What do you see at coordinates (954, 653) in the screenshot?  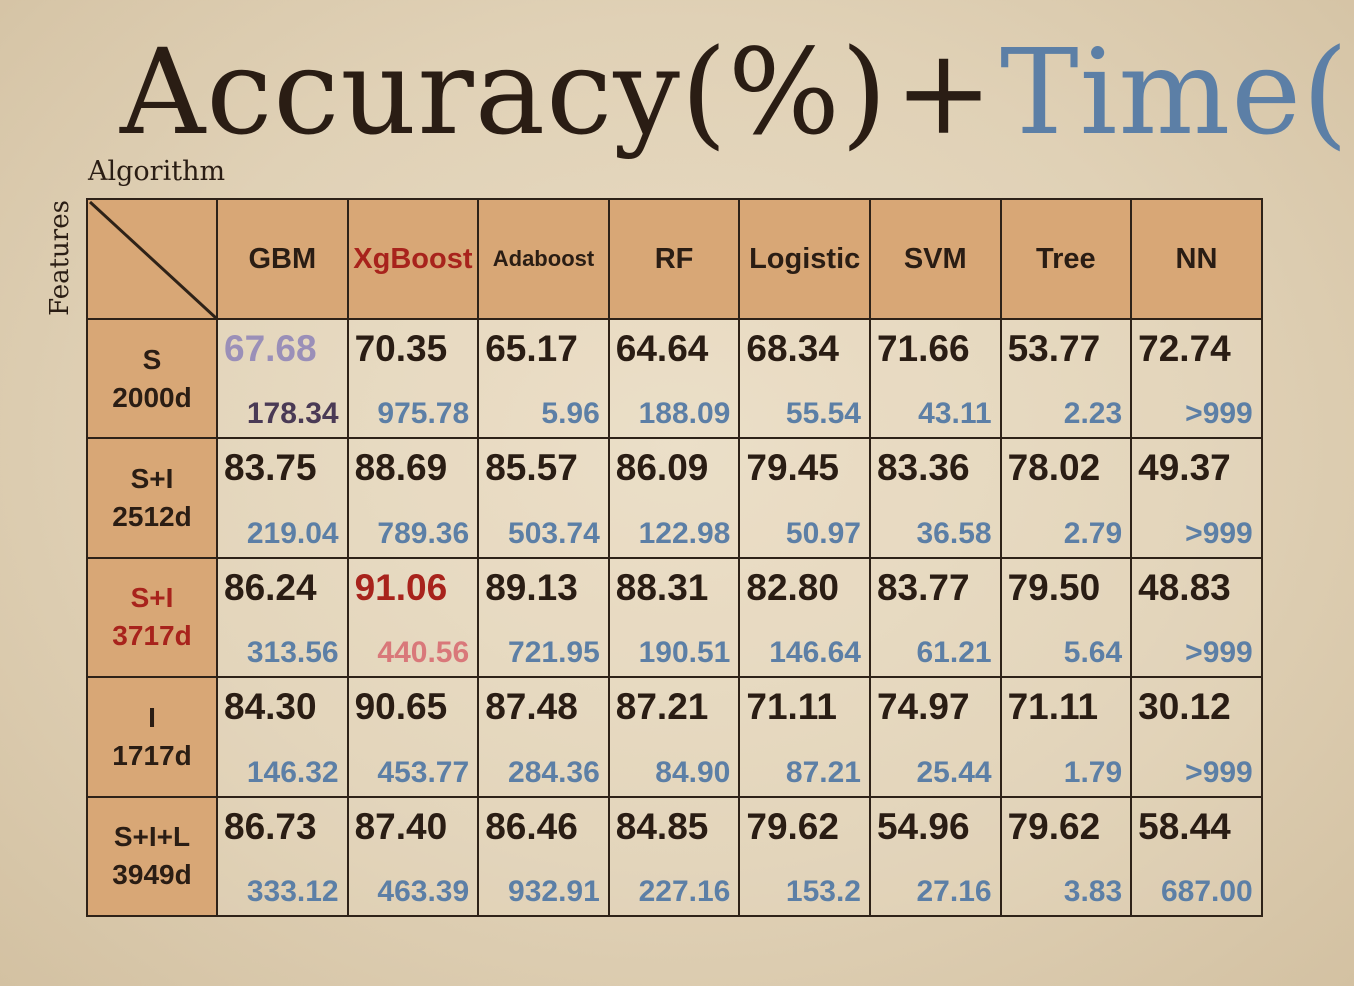 I see `time-value: 61.21` at bounding box center [954, 653].